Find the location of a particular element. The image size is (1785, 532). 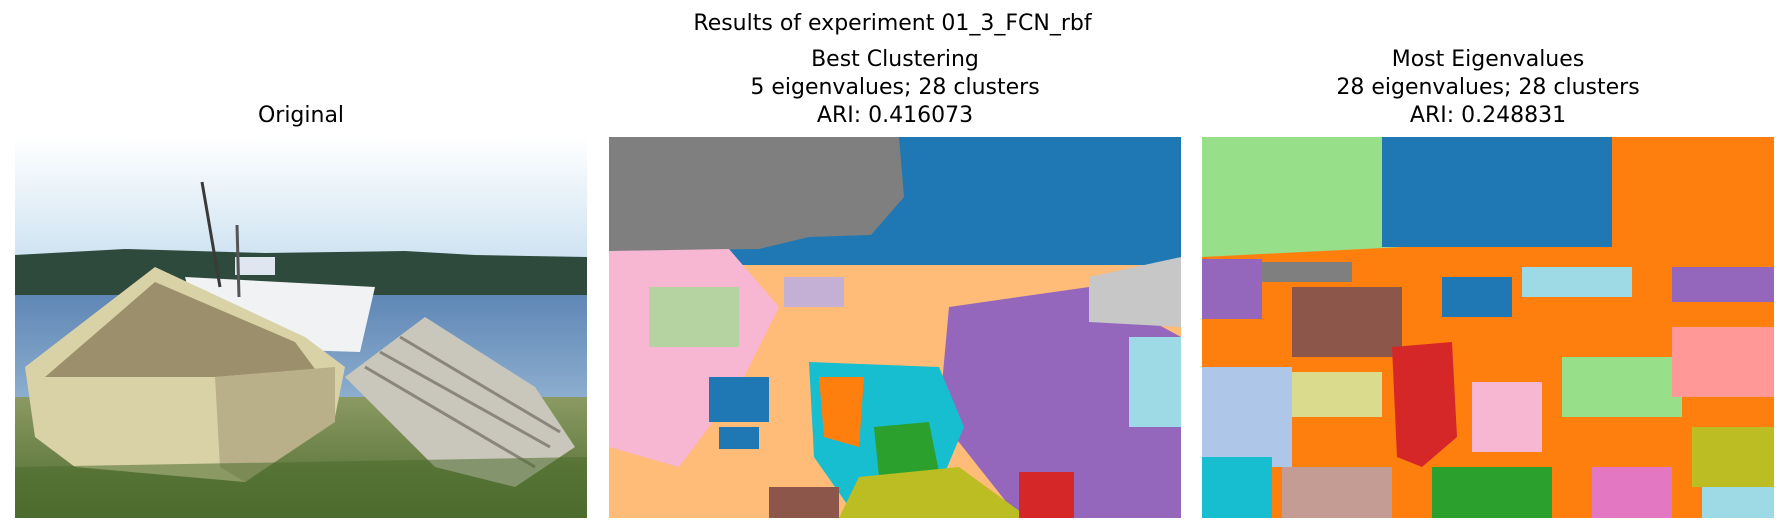

figure-suptitle: Results of experiment 01_3_FCN_rbf is located at coordinates (892, 23).